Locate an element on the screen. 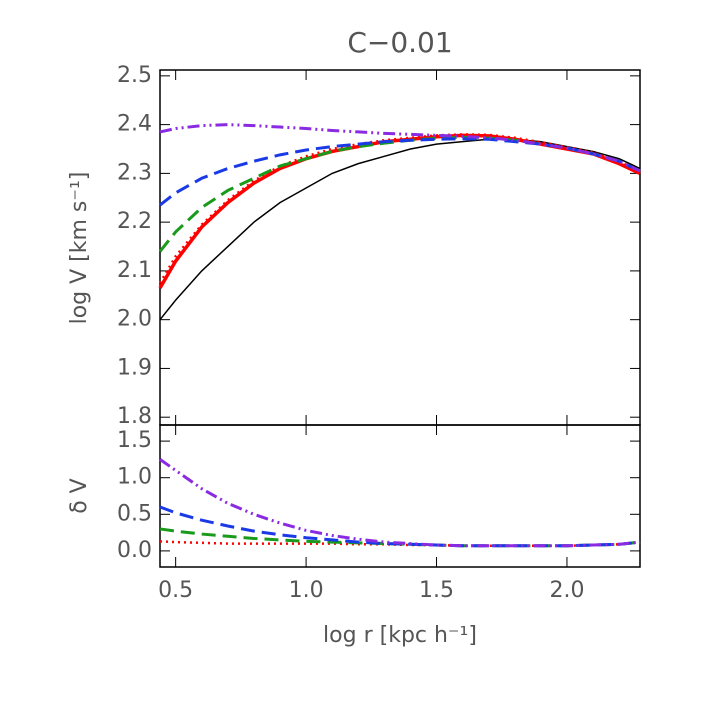  x-tick-label: 2.0 is located at coordinates (566, 590).